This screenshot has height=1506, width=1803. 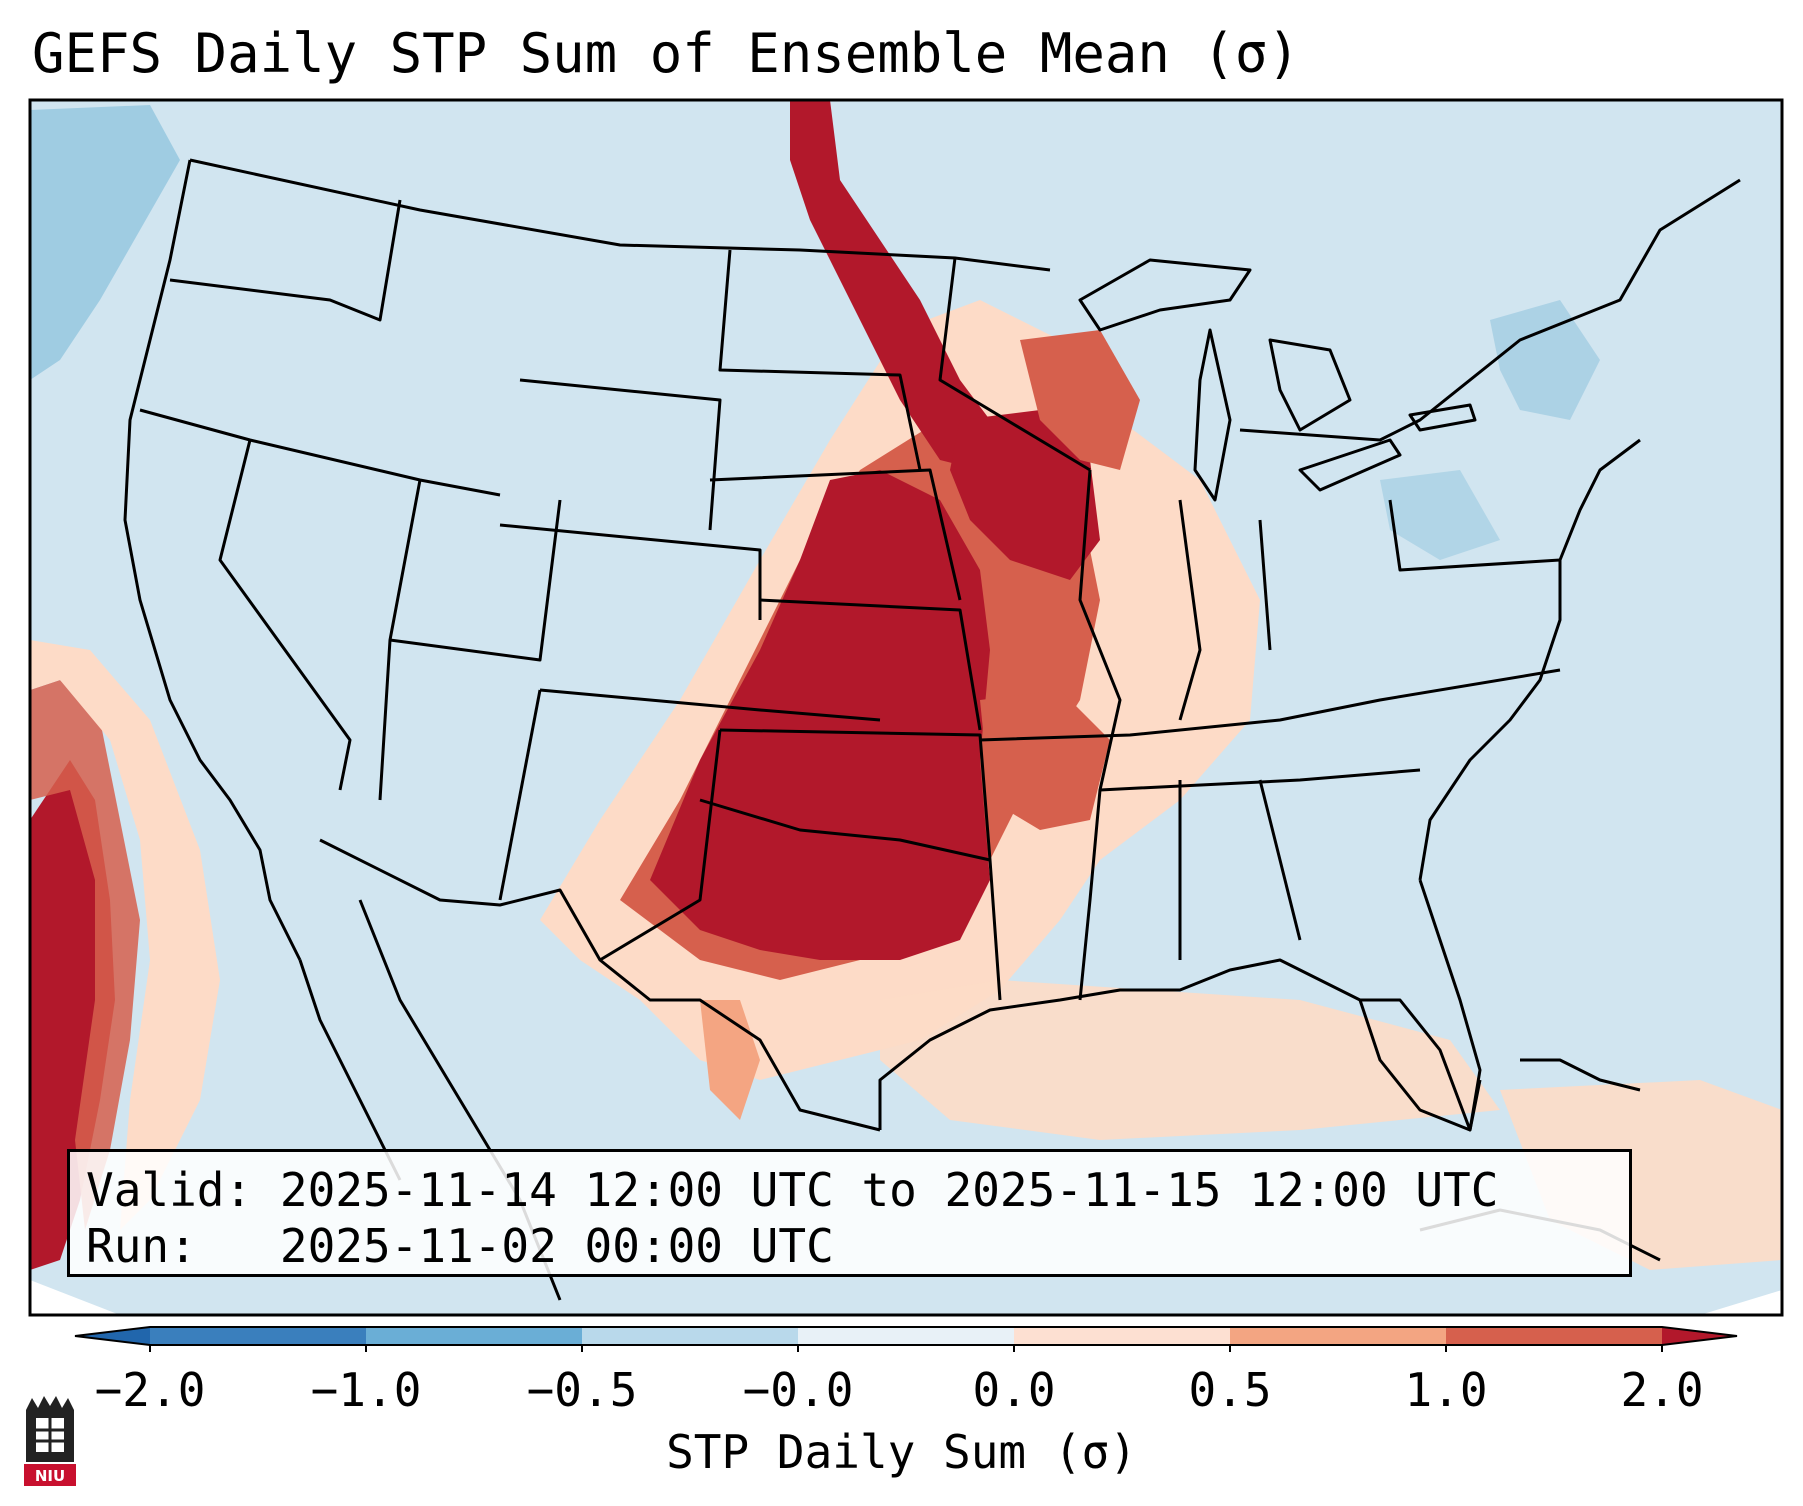 I want to click on colorbar-tick-label: −0.5, so click(x=582, y=1390).